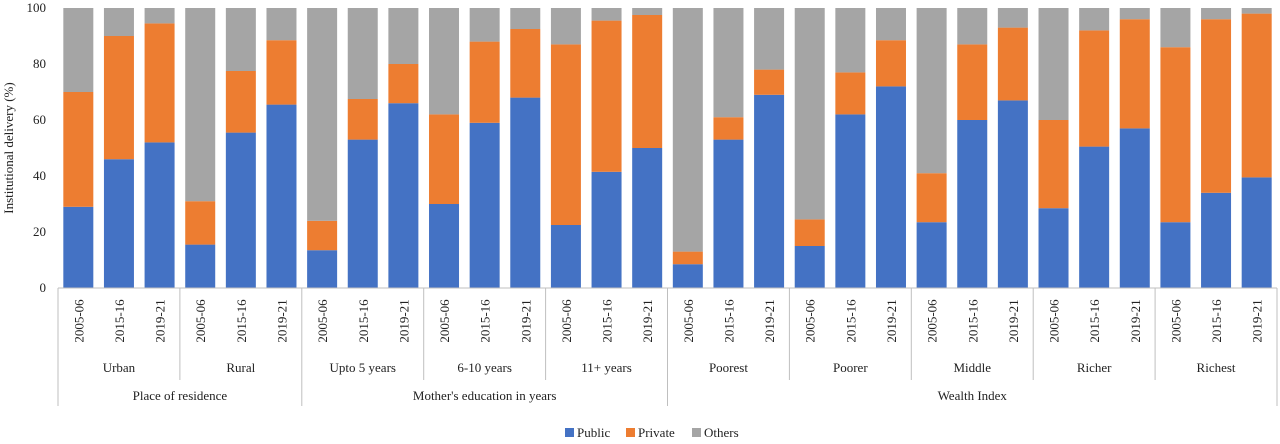 The image size is (1280, 444). What do you see at coordinates (37, 7) in the screenshot?
I see `y-tick-label: 100` at bounding box center [37, 7].